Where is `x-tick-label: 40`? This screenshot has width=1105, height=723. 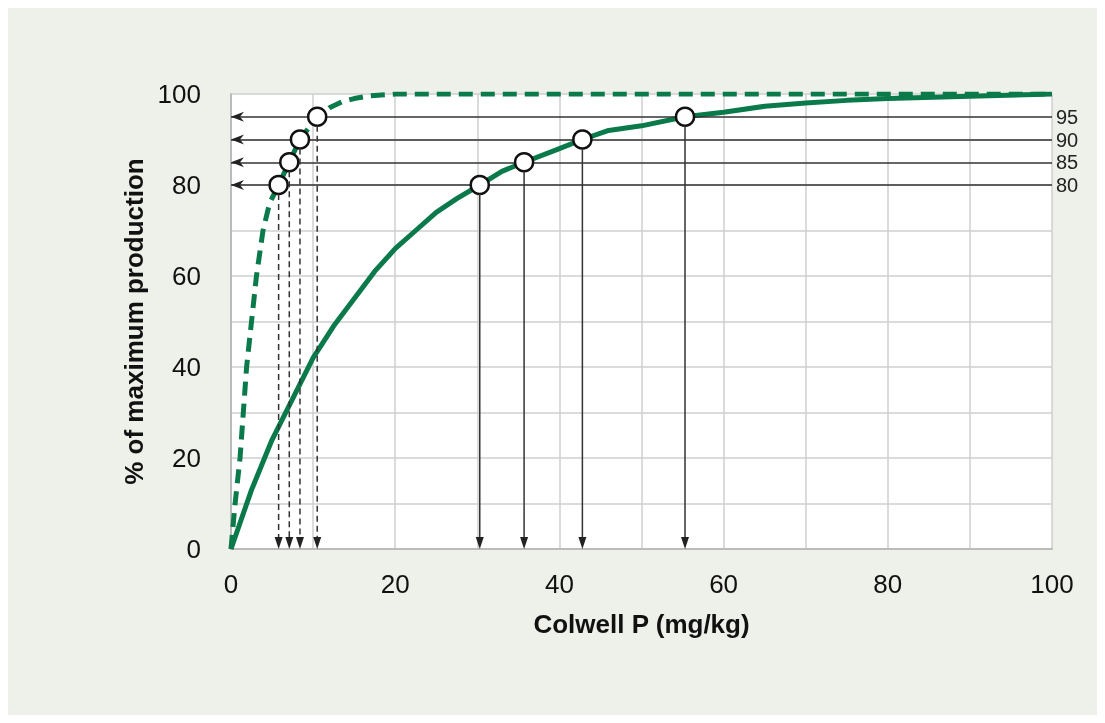
x-tick-label: 40 is located at coordinates (559, 584).